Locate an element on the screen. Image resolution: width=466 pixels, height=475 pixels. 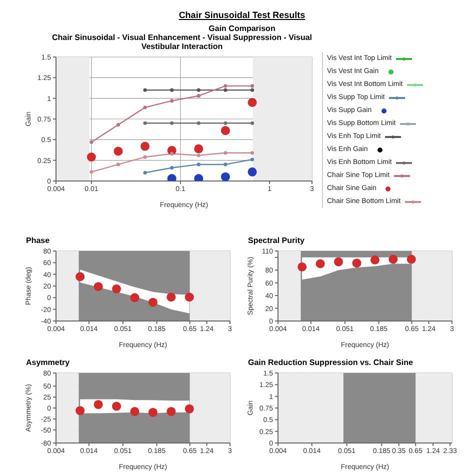
chart-title: Gain Comparison is located at coordinates (242, 28).